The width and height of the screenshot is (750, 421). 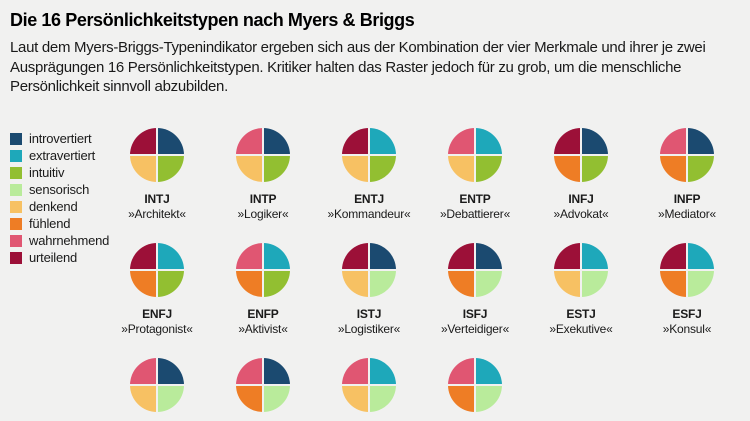 I want to click on type-nickname-ISFJ: »Verteidiger«, so click(x=475, y=329).